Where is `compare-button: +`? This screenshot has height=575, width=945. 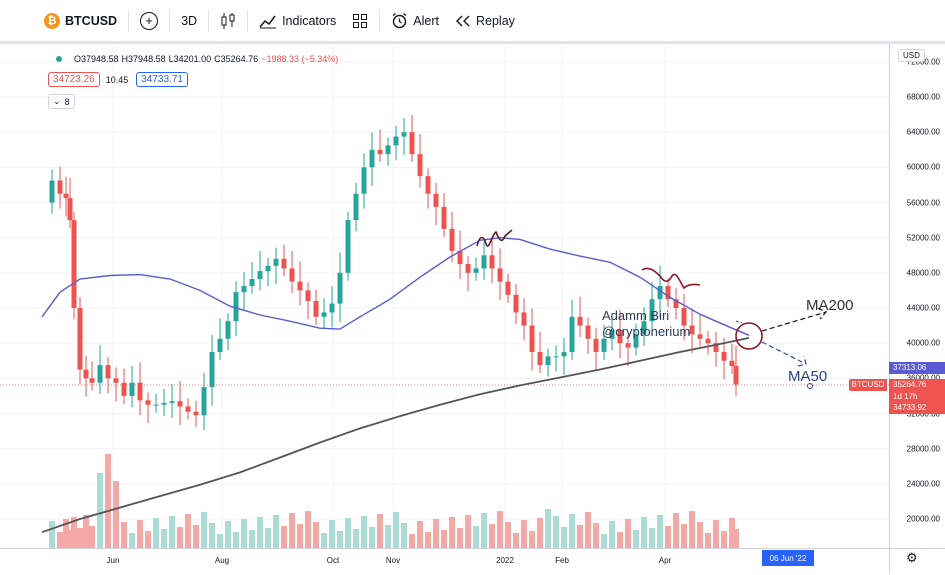
compare-button: + is located at coordinates (149, 21).